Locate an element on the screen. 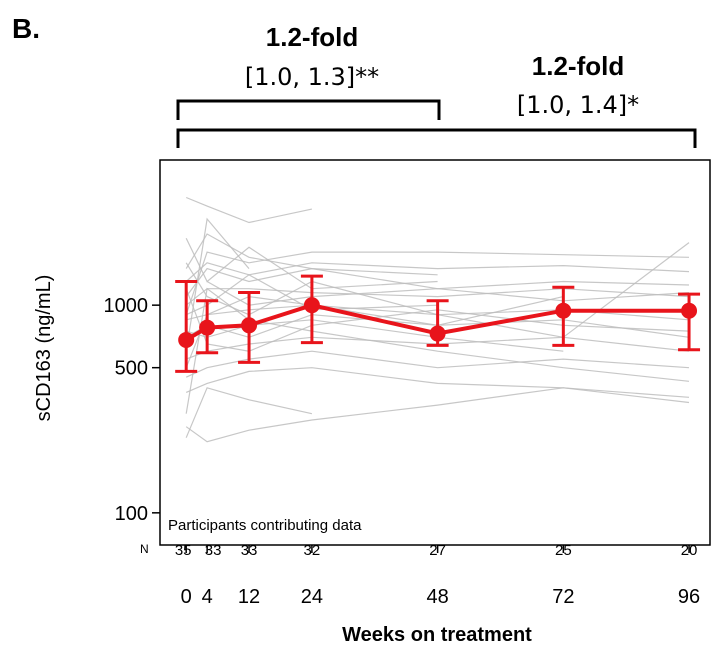 This screenshot has width=725, height=650. y-axis: 100 500 1000 is located at coordinates (132, 410).